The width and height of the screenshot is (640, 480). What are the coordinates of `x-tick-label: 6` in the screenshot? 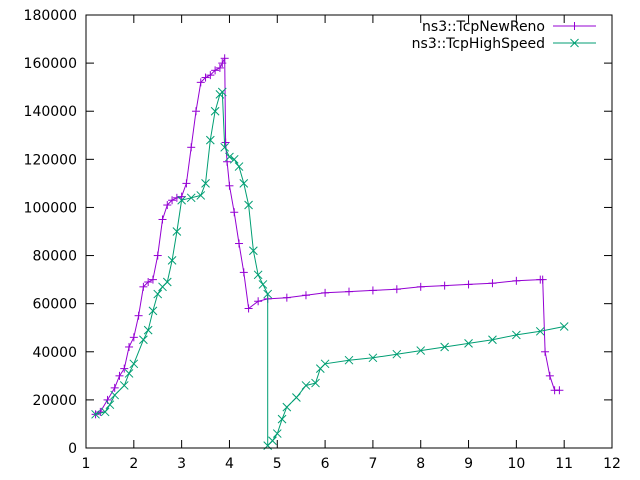 It's located at (325, 464).